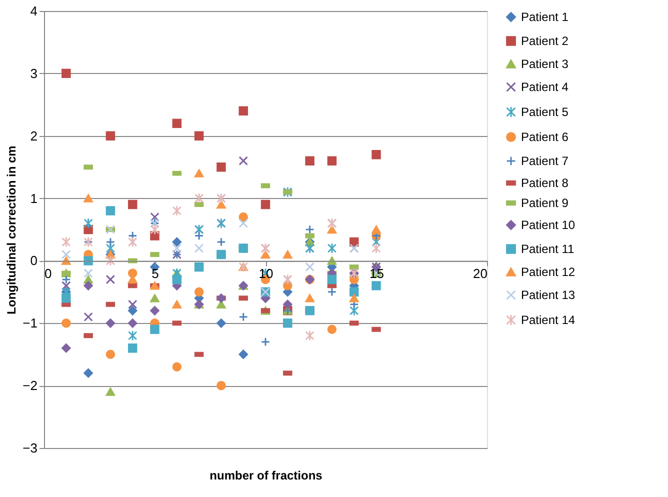 The width and height of the screenshot is (668, 497). I want to click on legend-label: Patient 7, so click(545, 161).